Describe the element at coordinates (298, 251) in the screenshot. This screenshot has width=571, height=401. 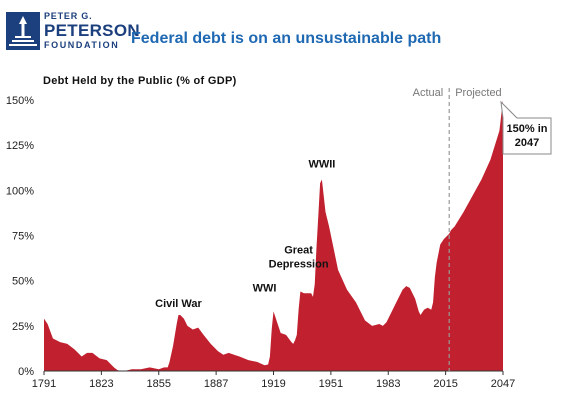
I see `event-annotation: Great` at that location.